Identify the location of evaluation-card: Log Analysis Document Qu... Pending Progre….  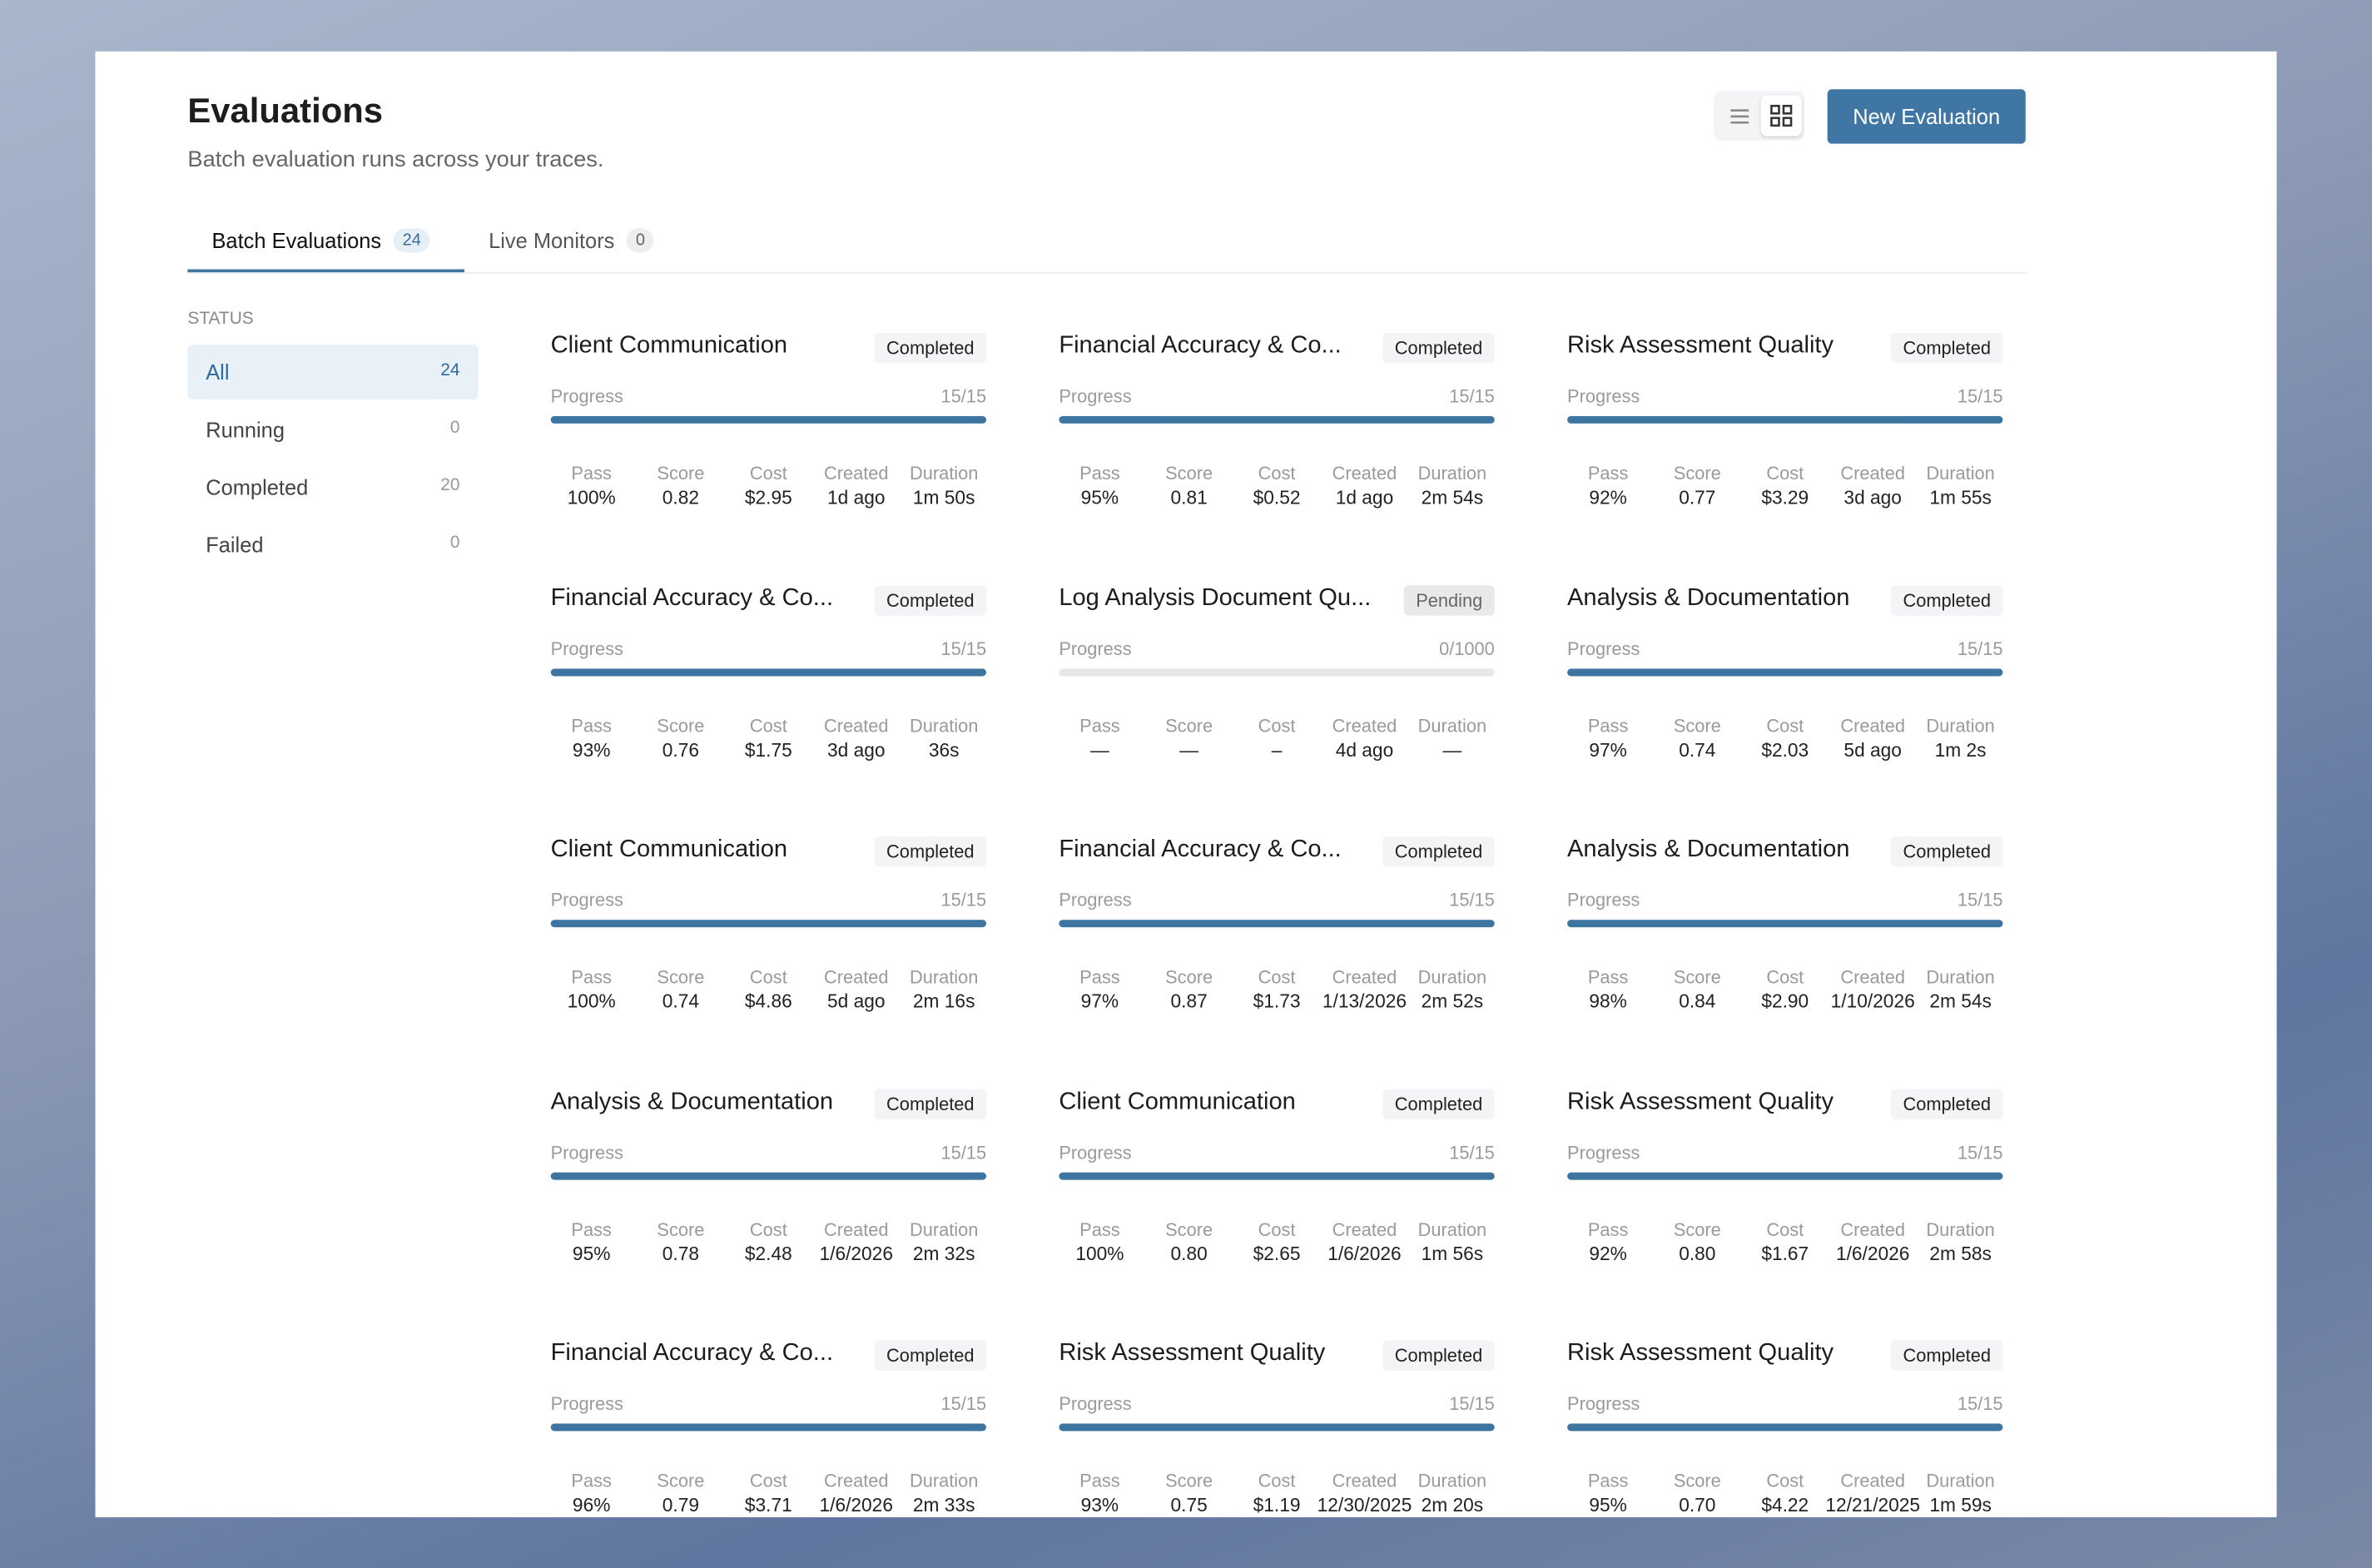
(1277, 681).